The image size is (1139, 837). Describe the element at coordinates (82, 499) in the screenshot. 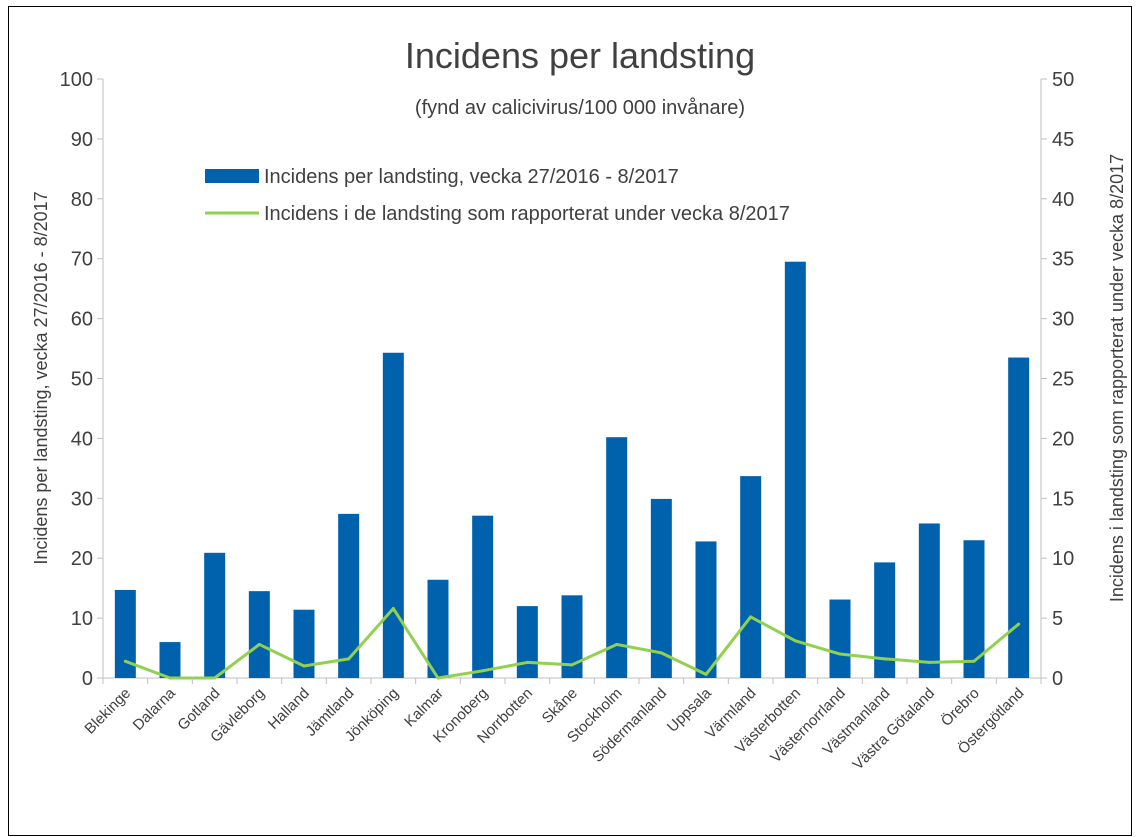

I see `left-tick-label: 30` at that location.